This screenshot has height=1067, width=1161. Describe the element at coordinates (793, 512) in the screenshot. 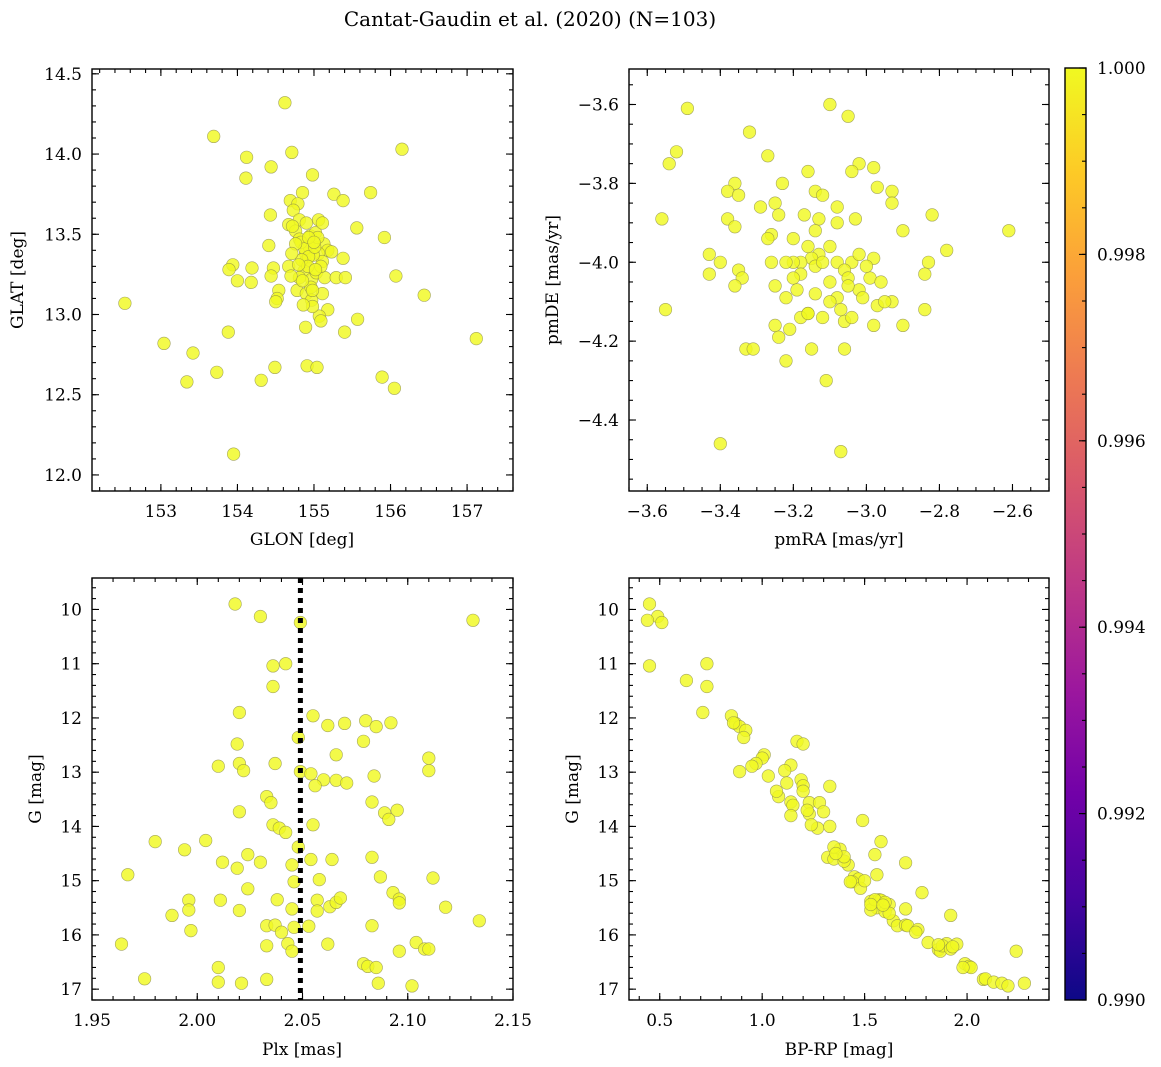

I see `x-tick-label: −3.2` at that location.